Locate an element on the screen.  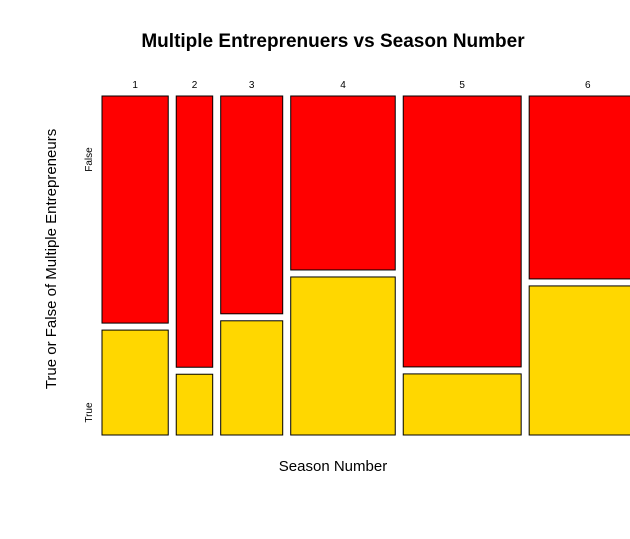
x-tick-label-3: 3 is located at coordinates (252, 85).